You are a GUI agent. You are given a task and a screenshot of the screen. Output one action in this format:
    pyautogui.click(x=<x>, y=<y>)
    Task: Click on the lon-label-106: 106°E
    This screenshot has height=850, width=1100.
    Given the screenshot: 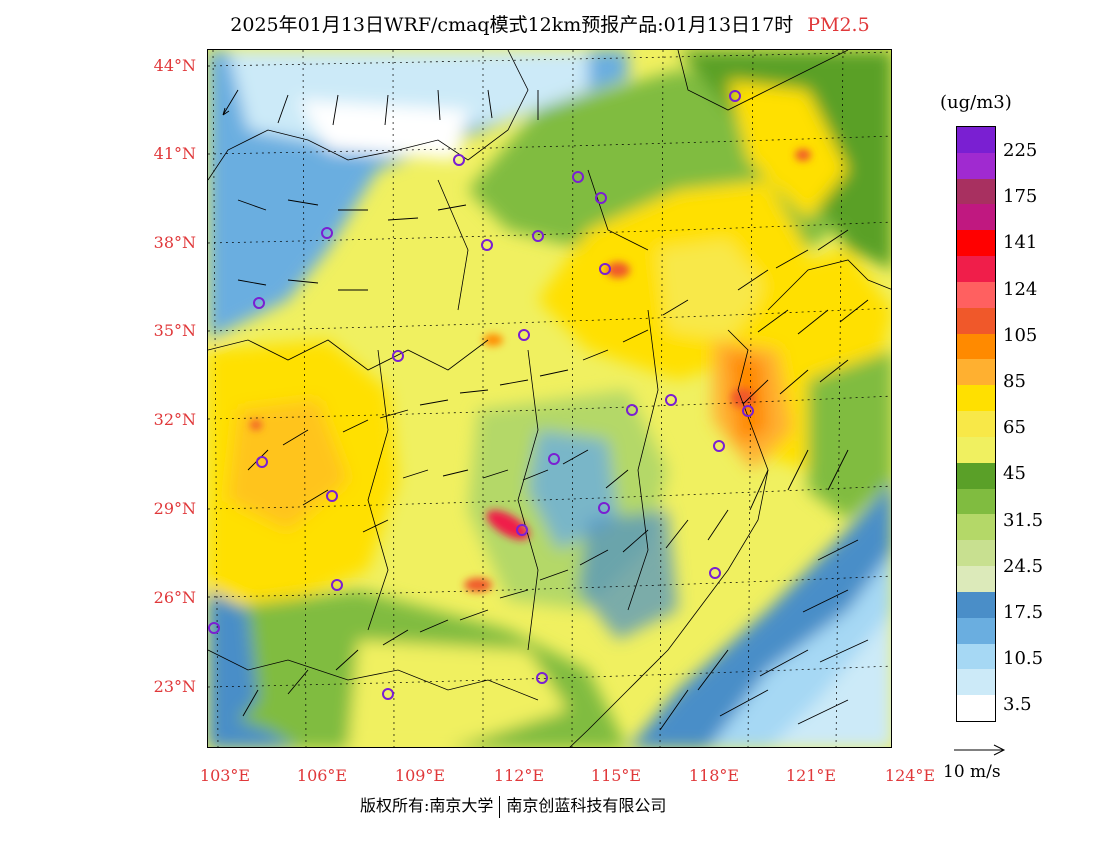 What is the action you would take?
    pyautogui.click(x=322, y=775)
    